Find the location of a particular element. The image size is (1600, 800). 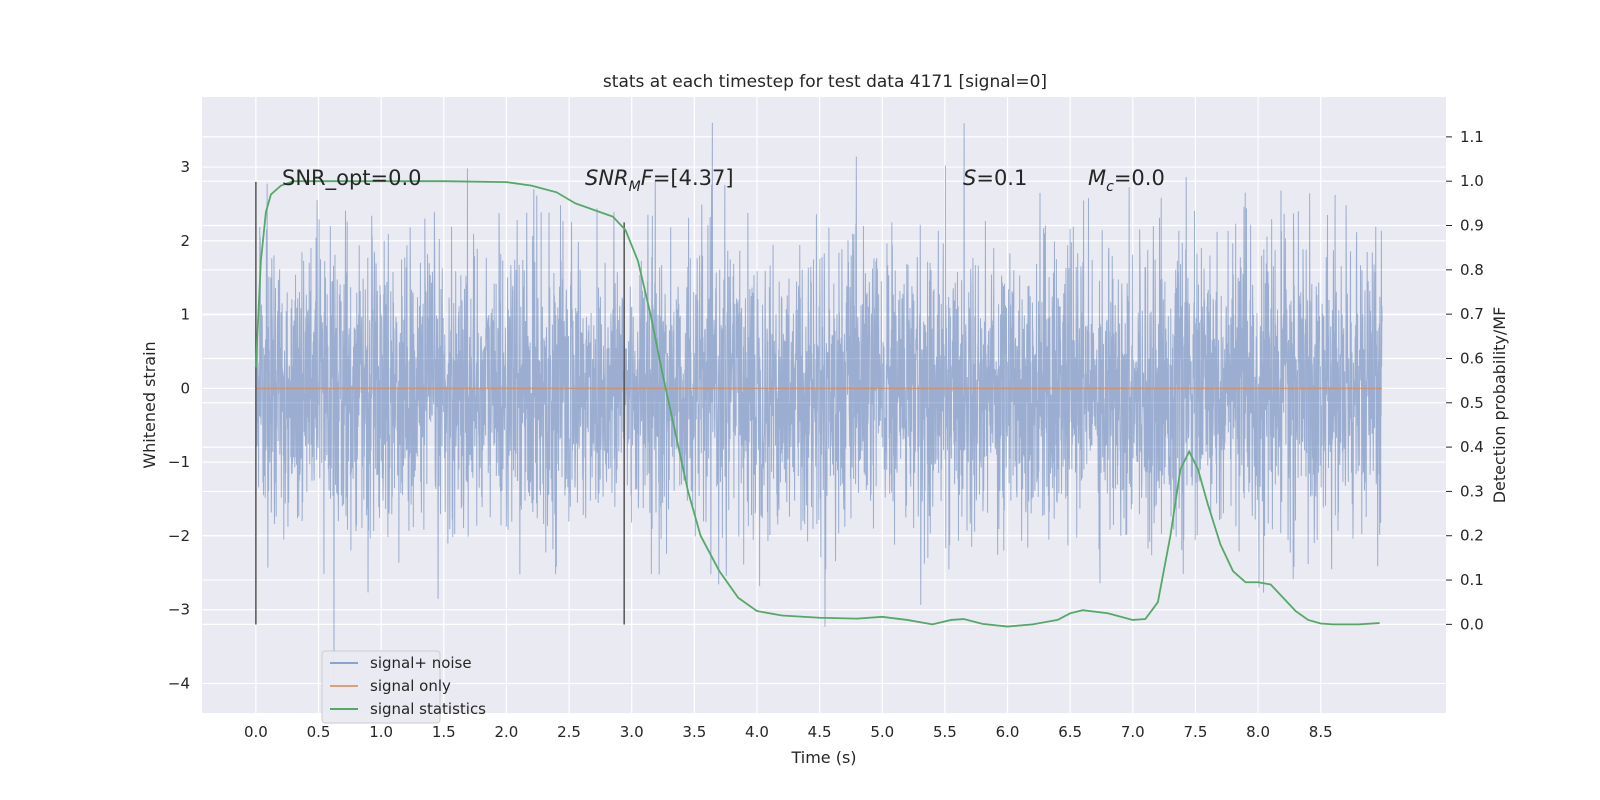

y2-tick-label: 1.0 is located at coordinates (1472, 181).